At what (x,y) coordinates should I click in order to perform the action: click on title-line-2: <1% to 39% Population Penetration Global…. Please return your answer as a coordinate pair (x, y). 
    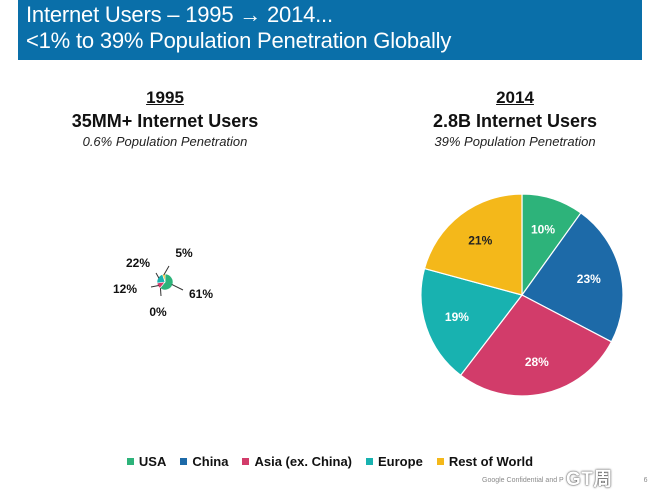
    Looking at the image, I should click on (239, 40).